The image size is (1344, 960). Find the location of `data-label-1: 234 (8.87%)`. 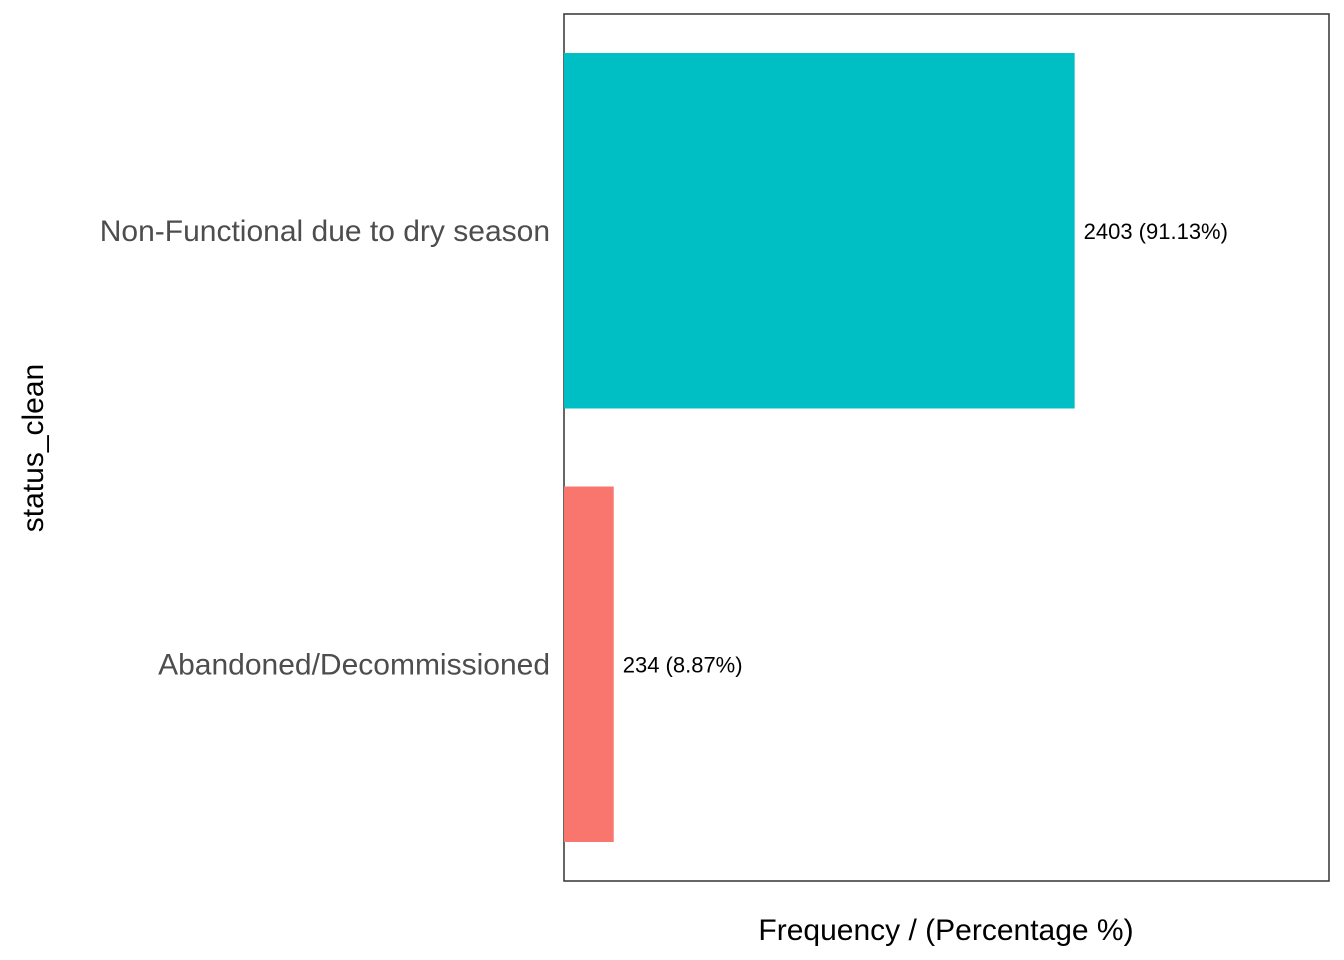

data-label-1: 234 (8.87%) is located at coordinates (683, 664).